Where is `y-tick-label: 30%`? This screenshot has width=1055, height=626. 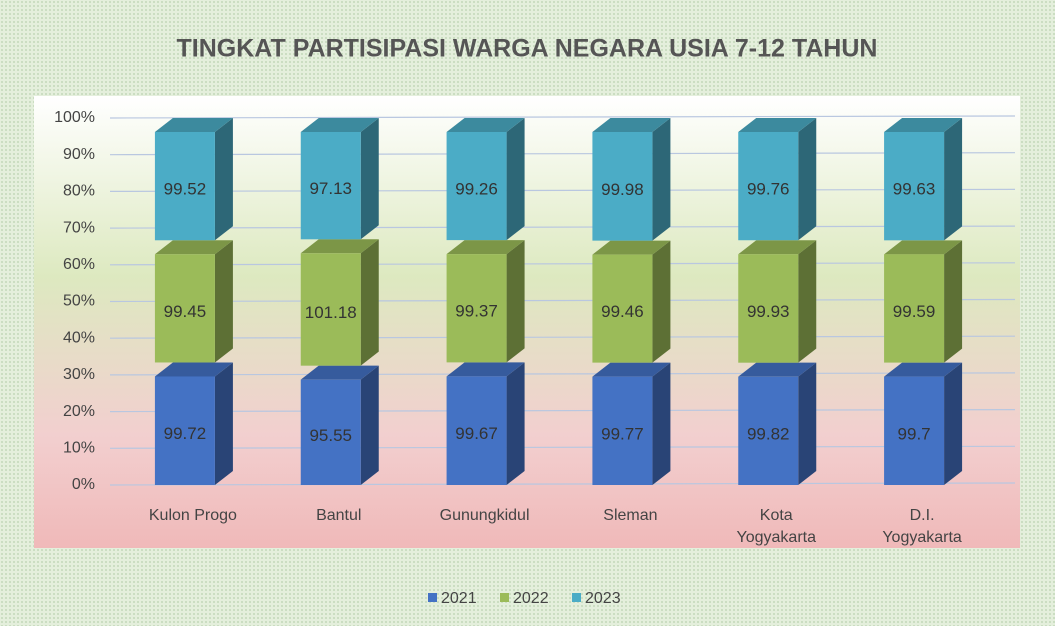
y-tick-label: 30% is located at coordinates (79, 374).